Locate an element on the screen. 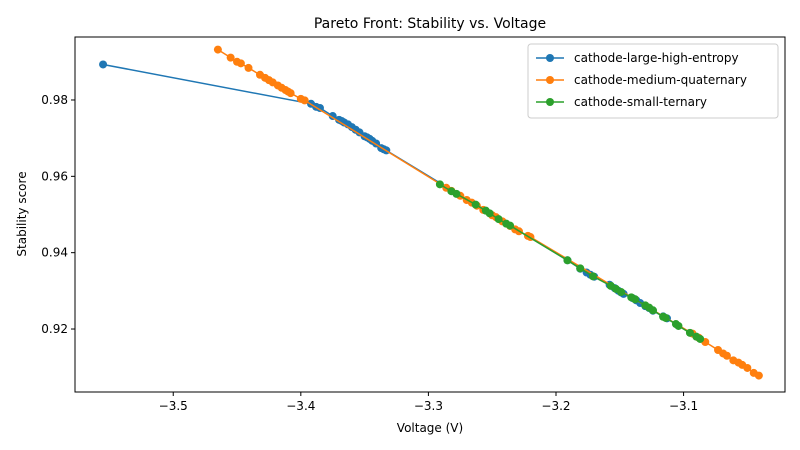  x-axis-ticks: −3.5 −3.4 −3.3 −3.2 −3.1 is located at coordinates (428, 402).